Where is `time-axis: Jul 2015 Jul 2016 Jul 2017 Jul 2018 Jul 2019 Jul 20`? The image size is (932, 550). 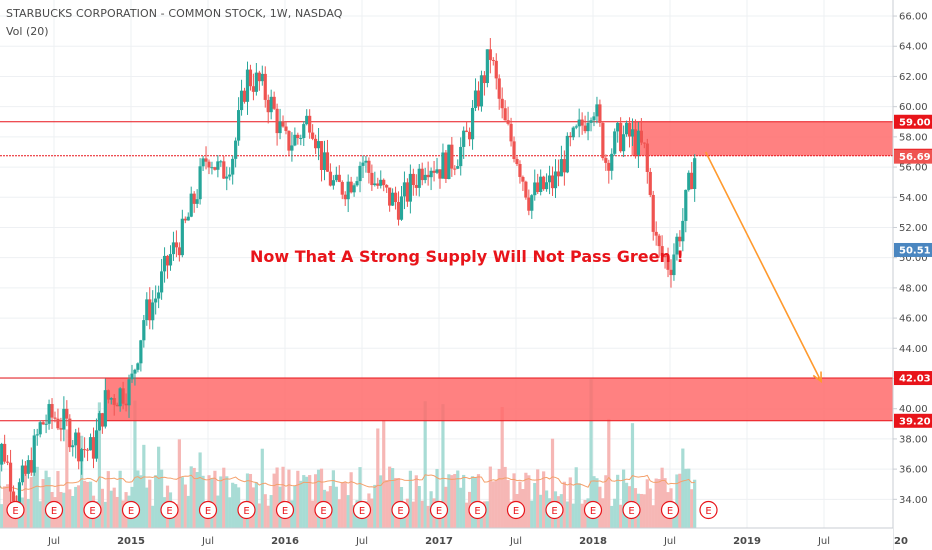
time-axis: Jul 2015 Jul 2016 Jul 2017 Jul 2018 Jul 2019 Jul 20 is located at coordinates (454, 538).